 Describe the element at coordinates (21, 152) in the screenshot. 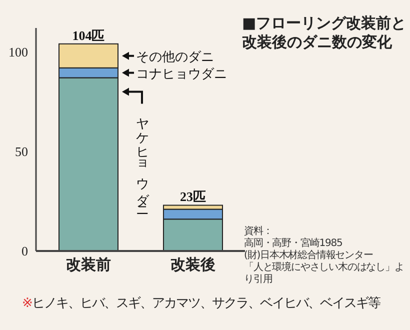

I see `y-tick-label: 50` at that location.